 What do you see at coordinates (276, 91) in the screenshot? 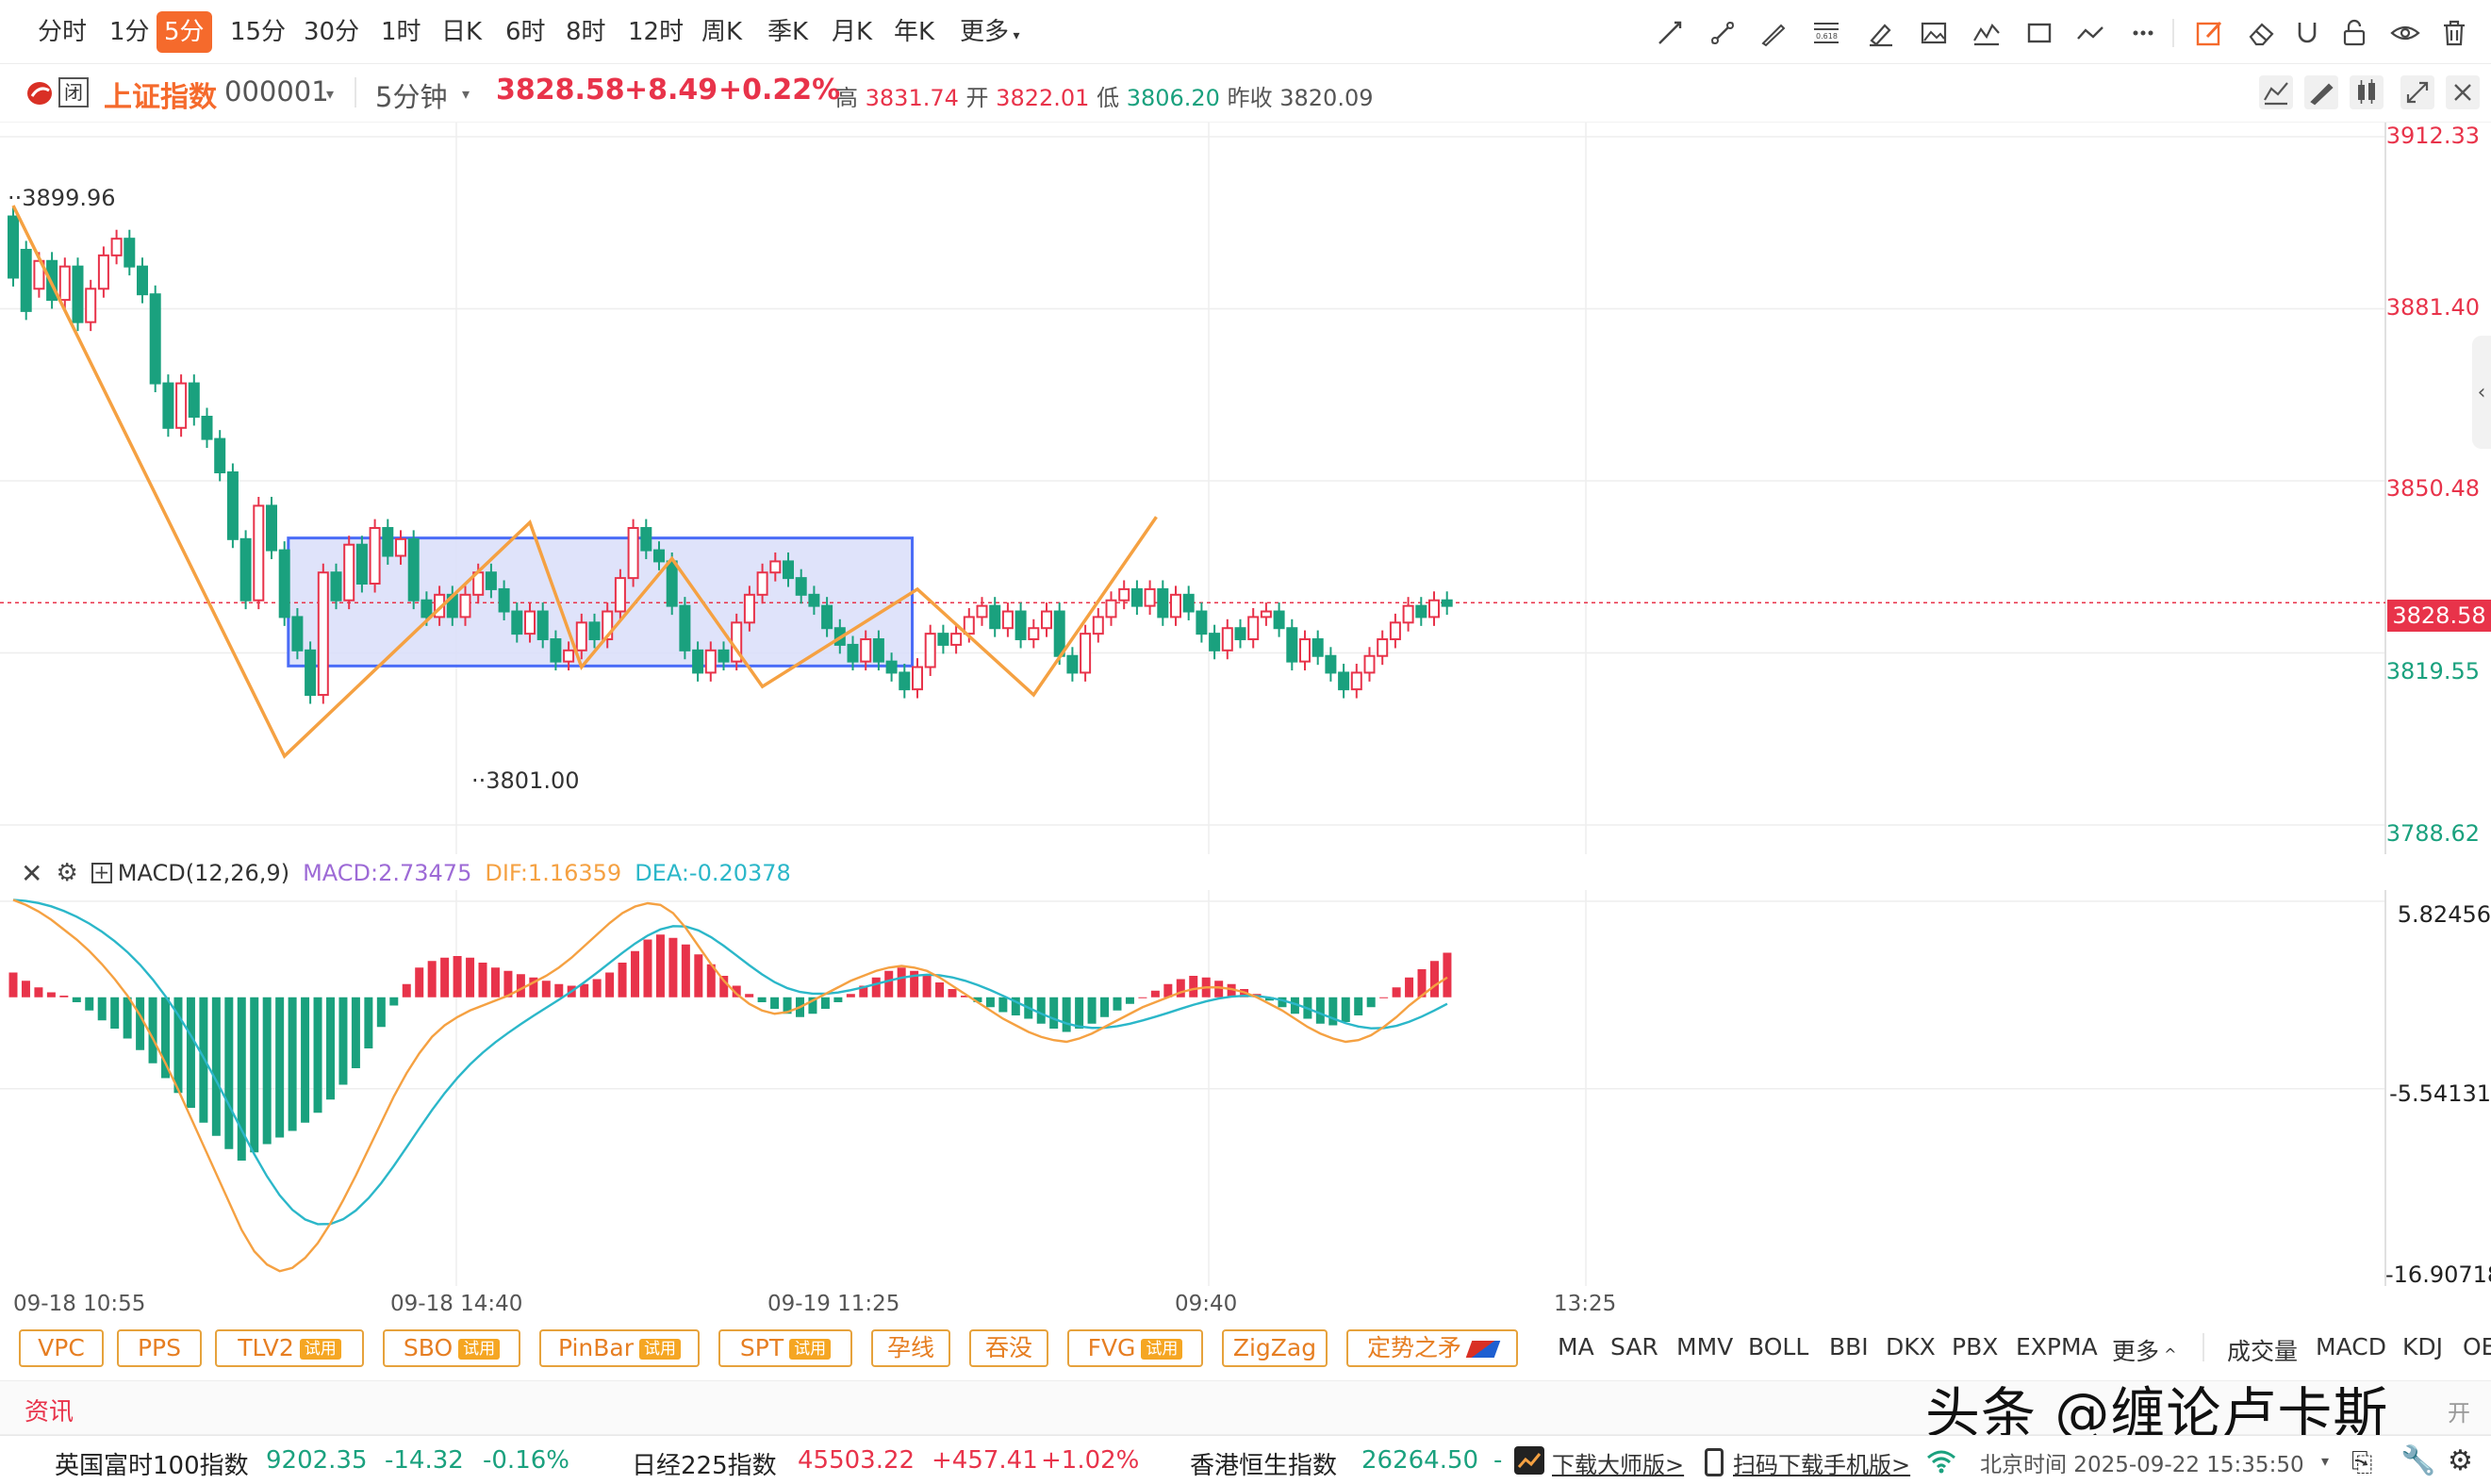
I see `index-code: 000001` at bounding box center [276, 91].